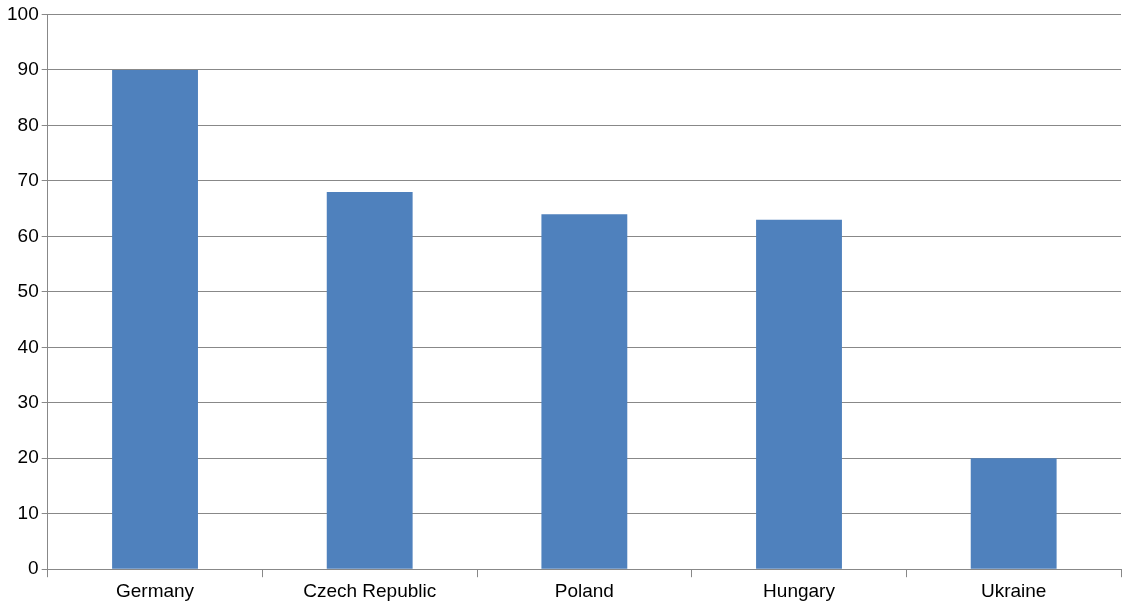 The height and width of the screenshot is (610, 1123). Describe the element at coordinates (370, 590) in the screenshot. I see `x-tick-label: Czech Republic` at that location.